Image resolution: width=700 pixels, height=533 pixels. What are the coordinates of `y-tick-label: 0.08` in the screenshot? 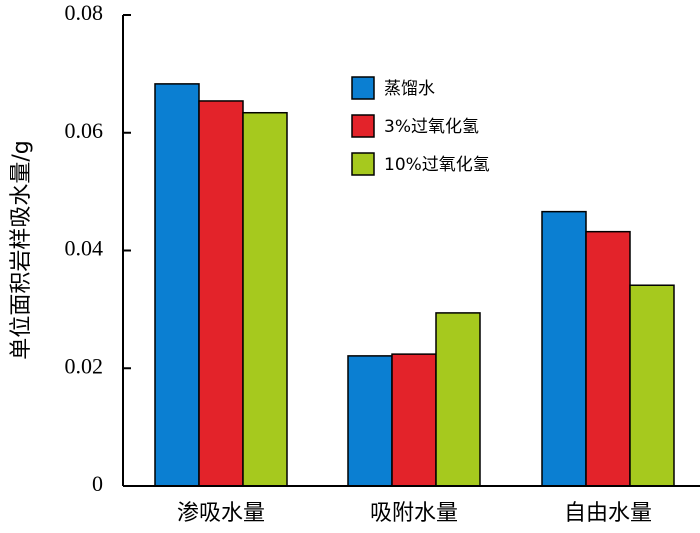 It's located at (84, 12).